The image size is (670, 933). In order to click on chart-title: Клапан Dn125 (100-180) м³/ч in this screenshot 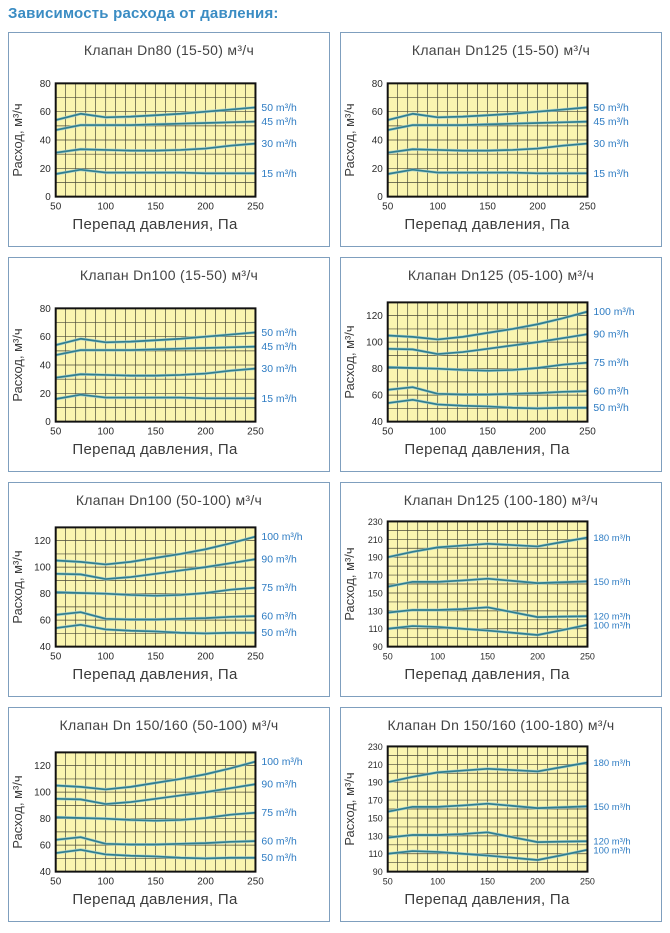, I will do `click(501, 500)`.